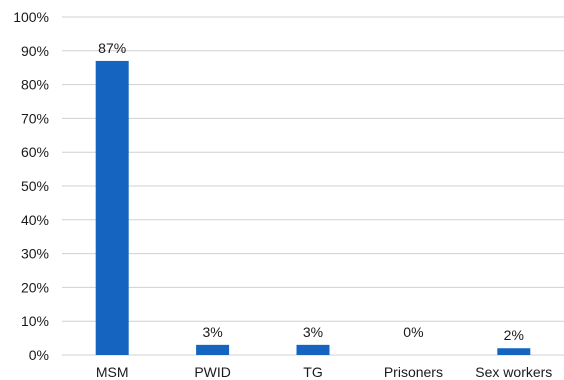  Describe the element at coordinates (112, 372) in the screenshot. I see `x-category-label: MSM` at that location.